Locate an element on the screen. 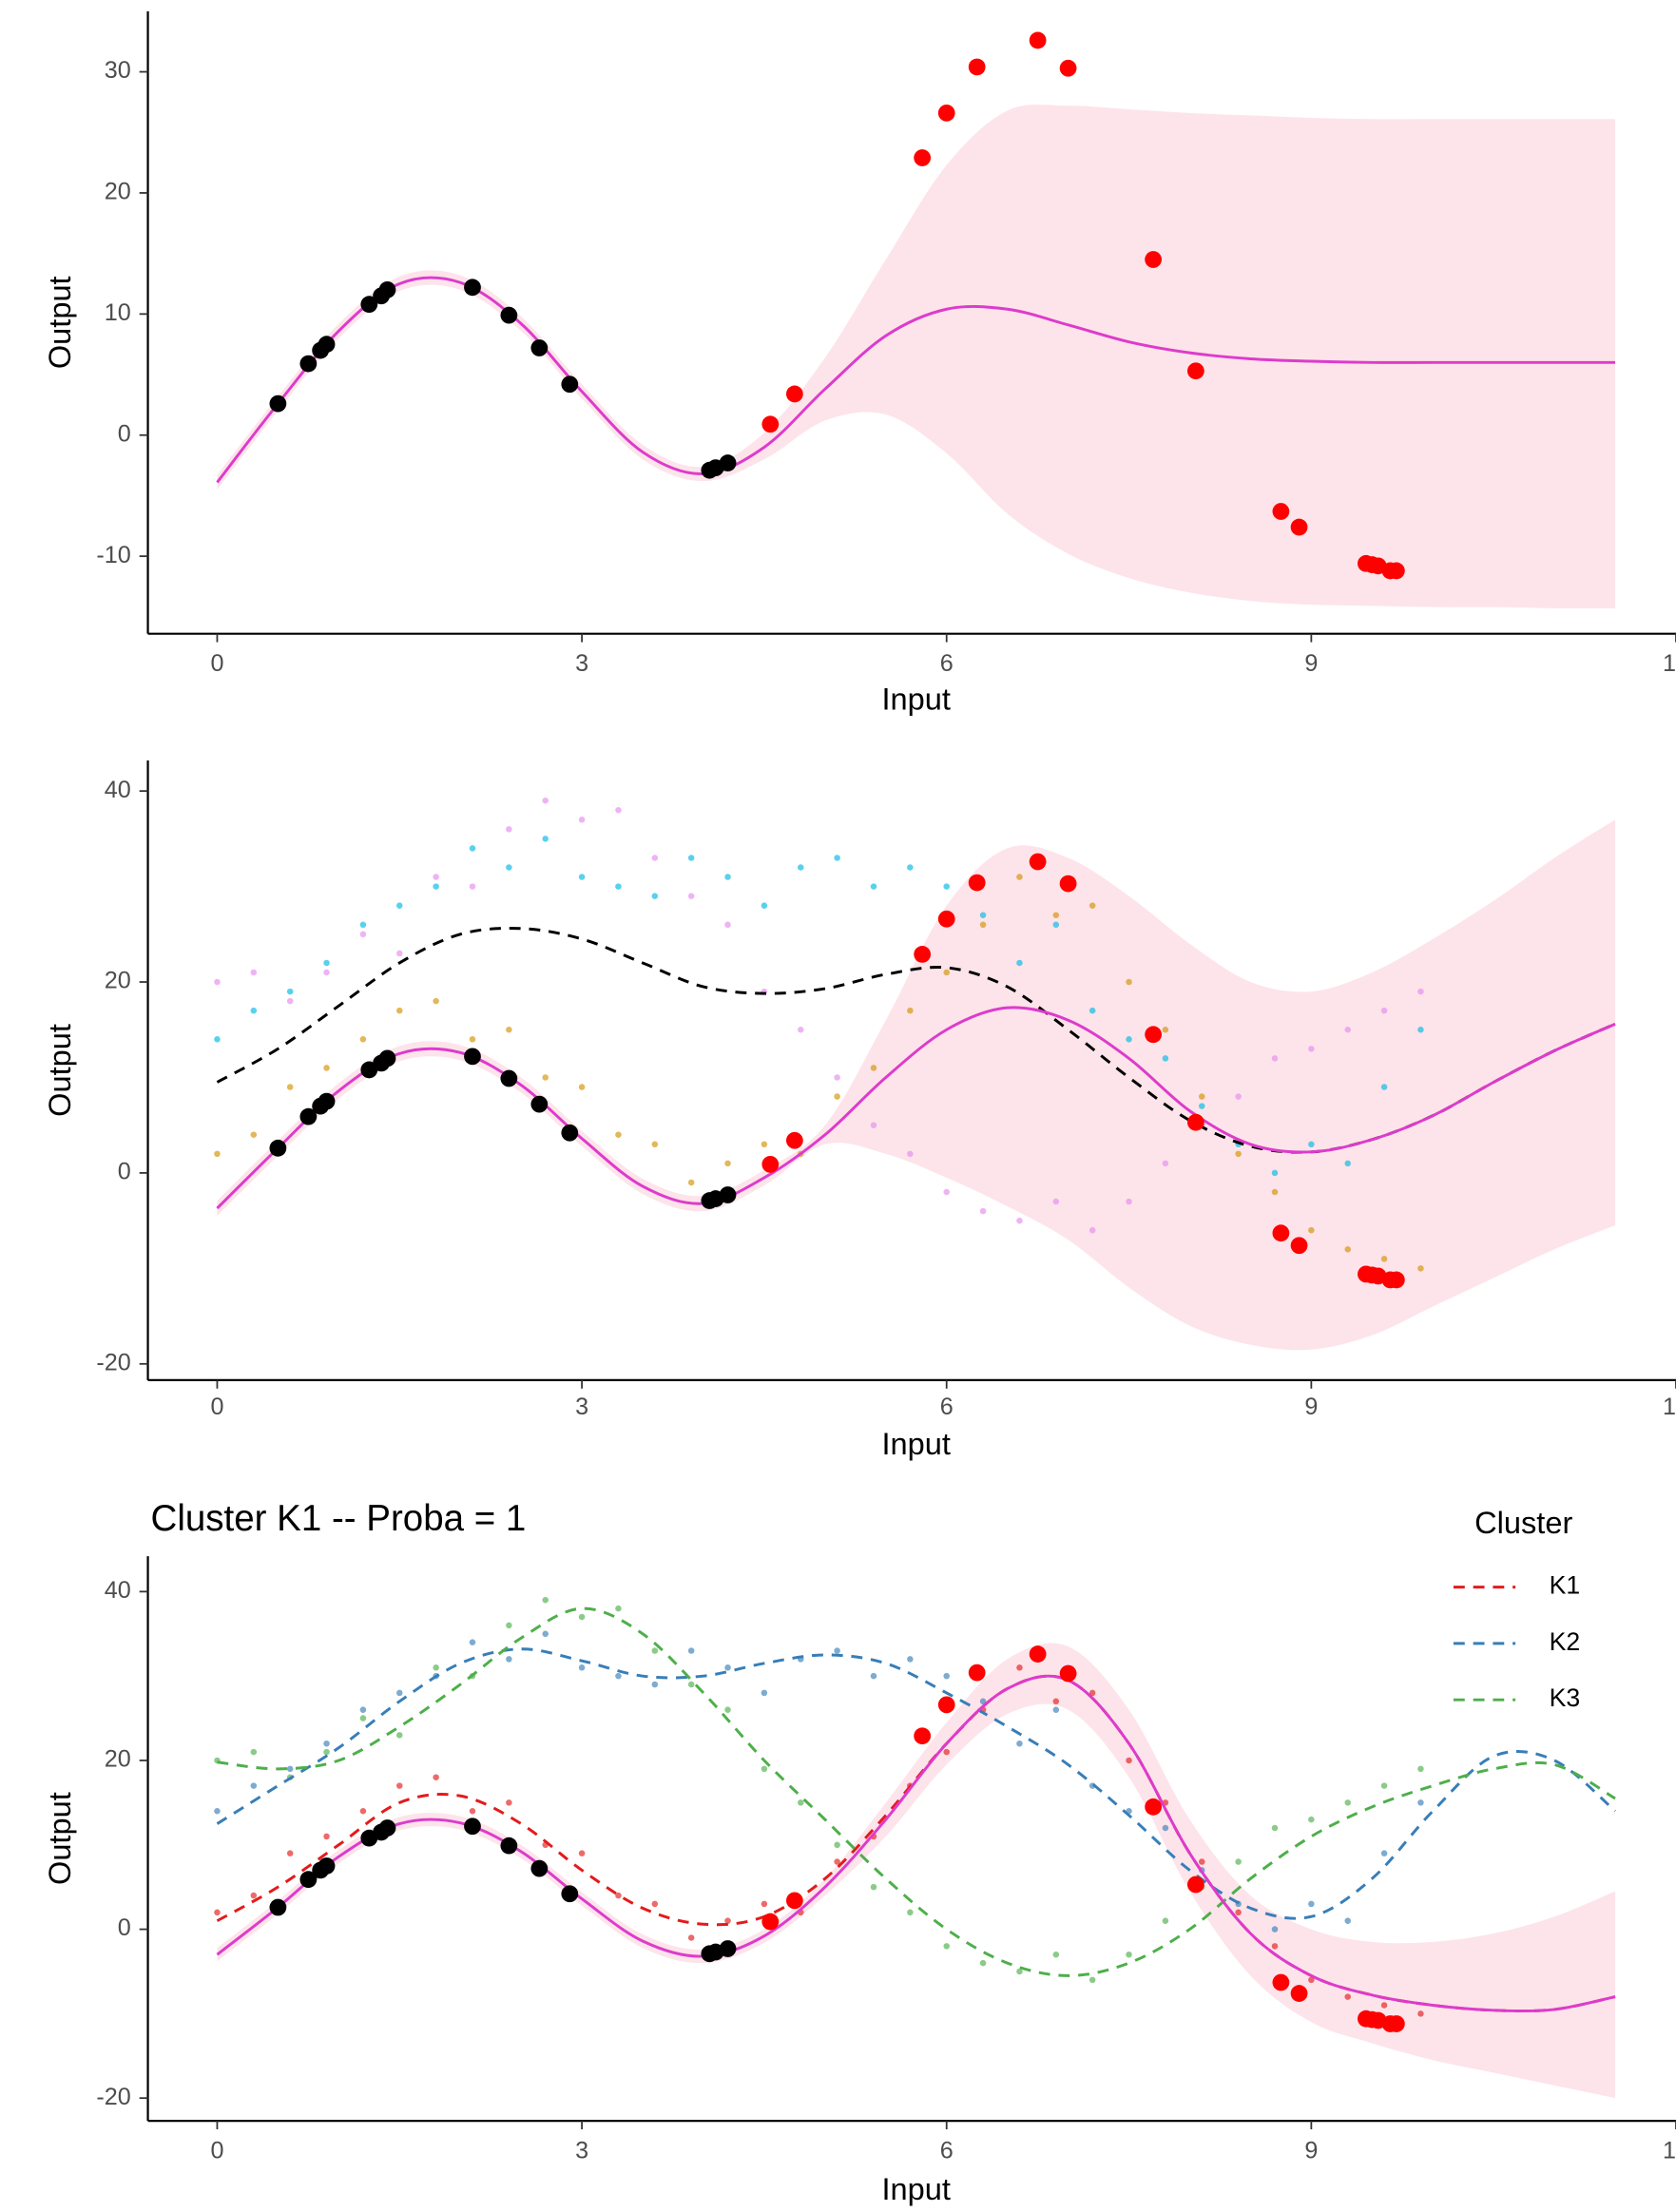 The image size is (1676, 2212). dashed-line is located at coordinates (916, 1791).